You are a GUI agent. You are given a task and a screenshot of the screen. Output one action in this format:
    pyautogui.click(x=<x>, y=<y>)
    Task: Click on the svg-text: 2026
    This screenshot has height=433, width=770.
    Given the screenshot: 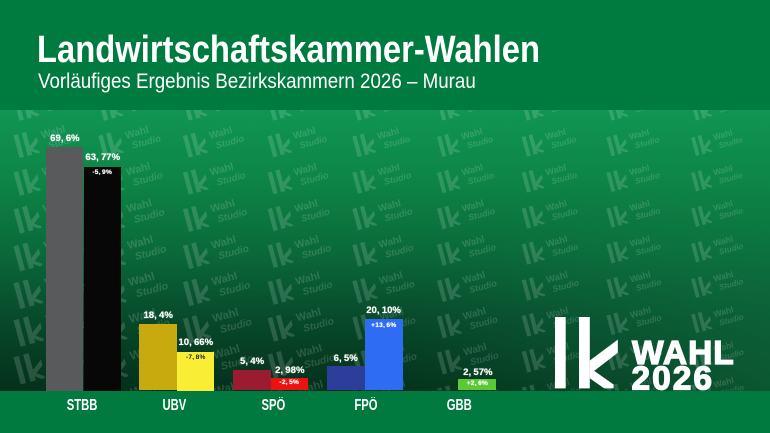 What is the action you would take?
    pyautogui.click(x=673, y=379)
    